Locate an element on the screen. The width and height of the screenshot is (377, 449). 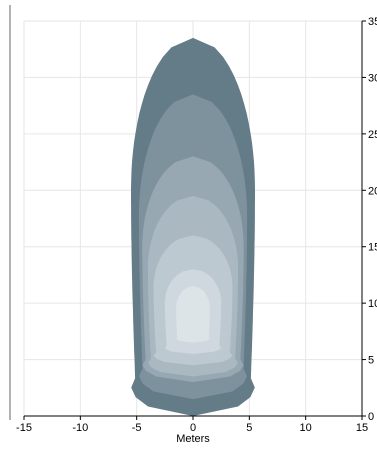
x-tick-label-4: 5 is located at coordinates (249, 428).